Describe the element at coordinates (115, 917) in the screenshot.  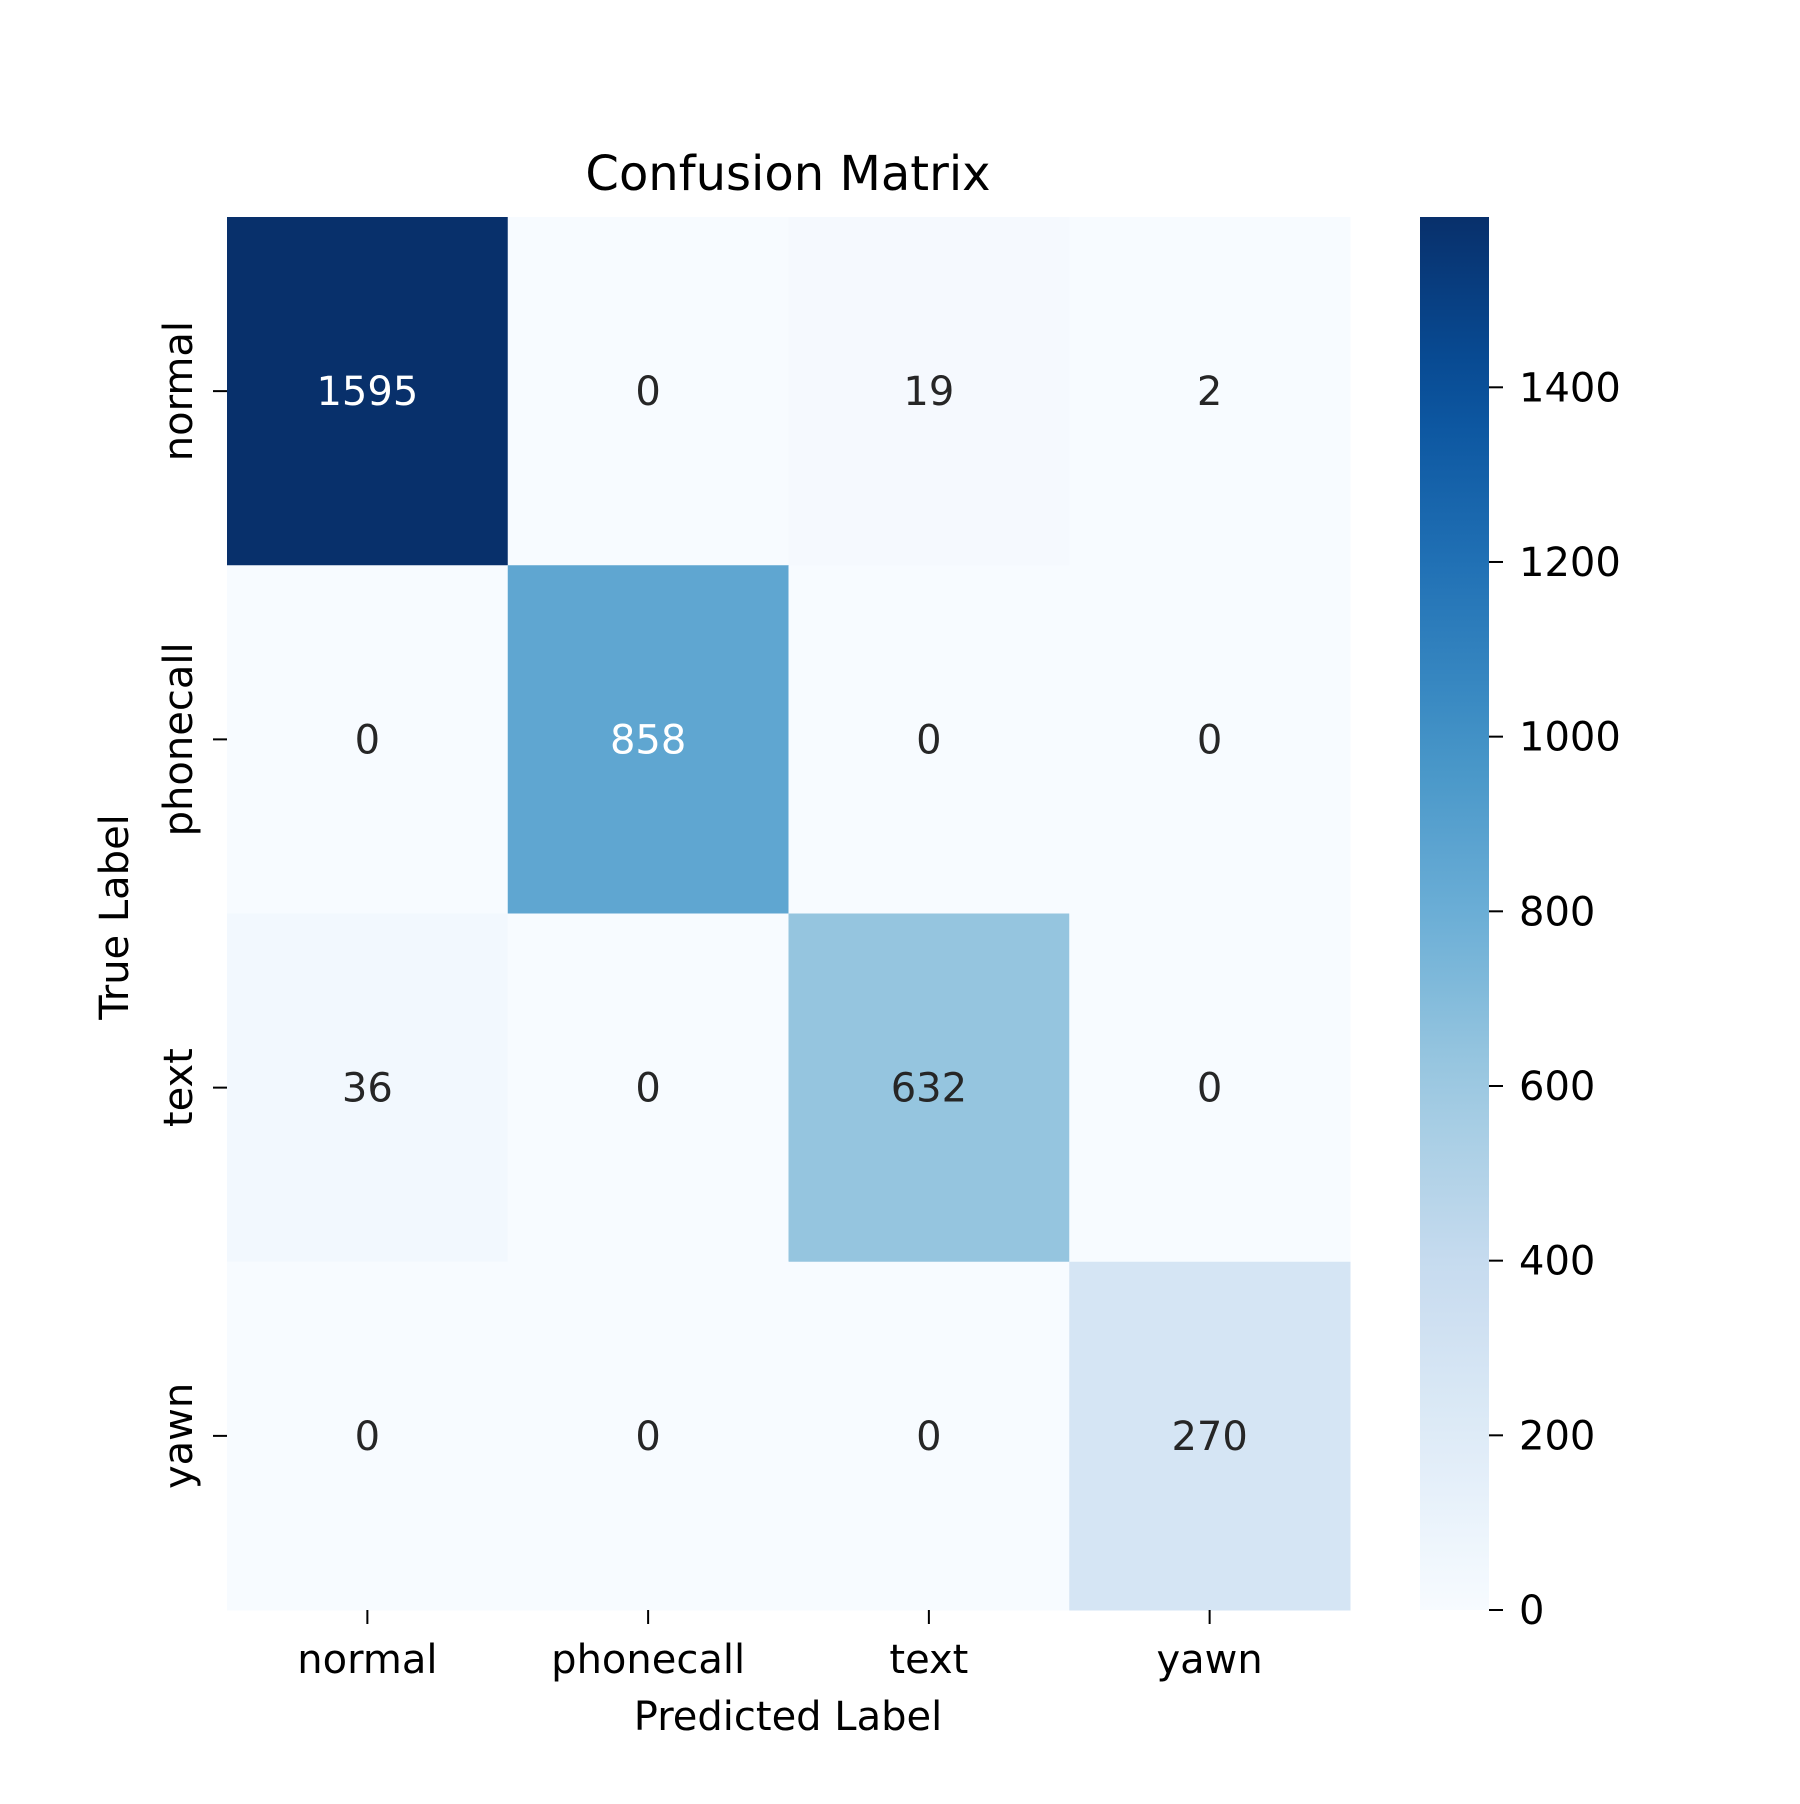
I see `y-axis-label: True Label` at that location.